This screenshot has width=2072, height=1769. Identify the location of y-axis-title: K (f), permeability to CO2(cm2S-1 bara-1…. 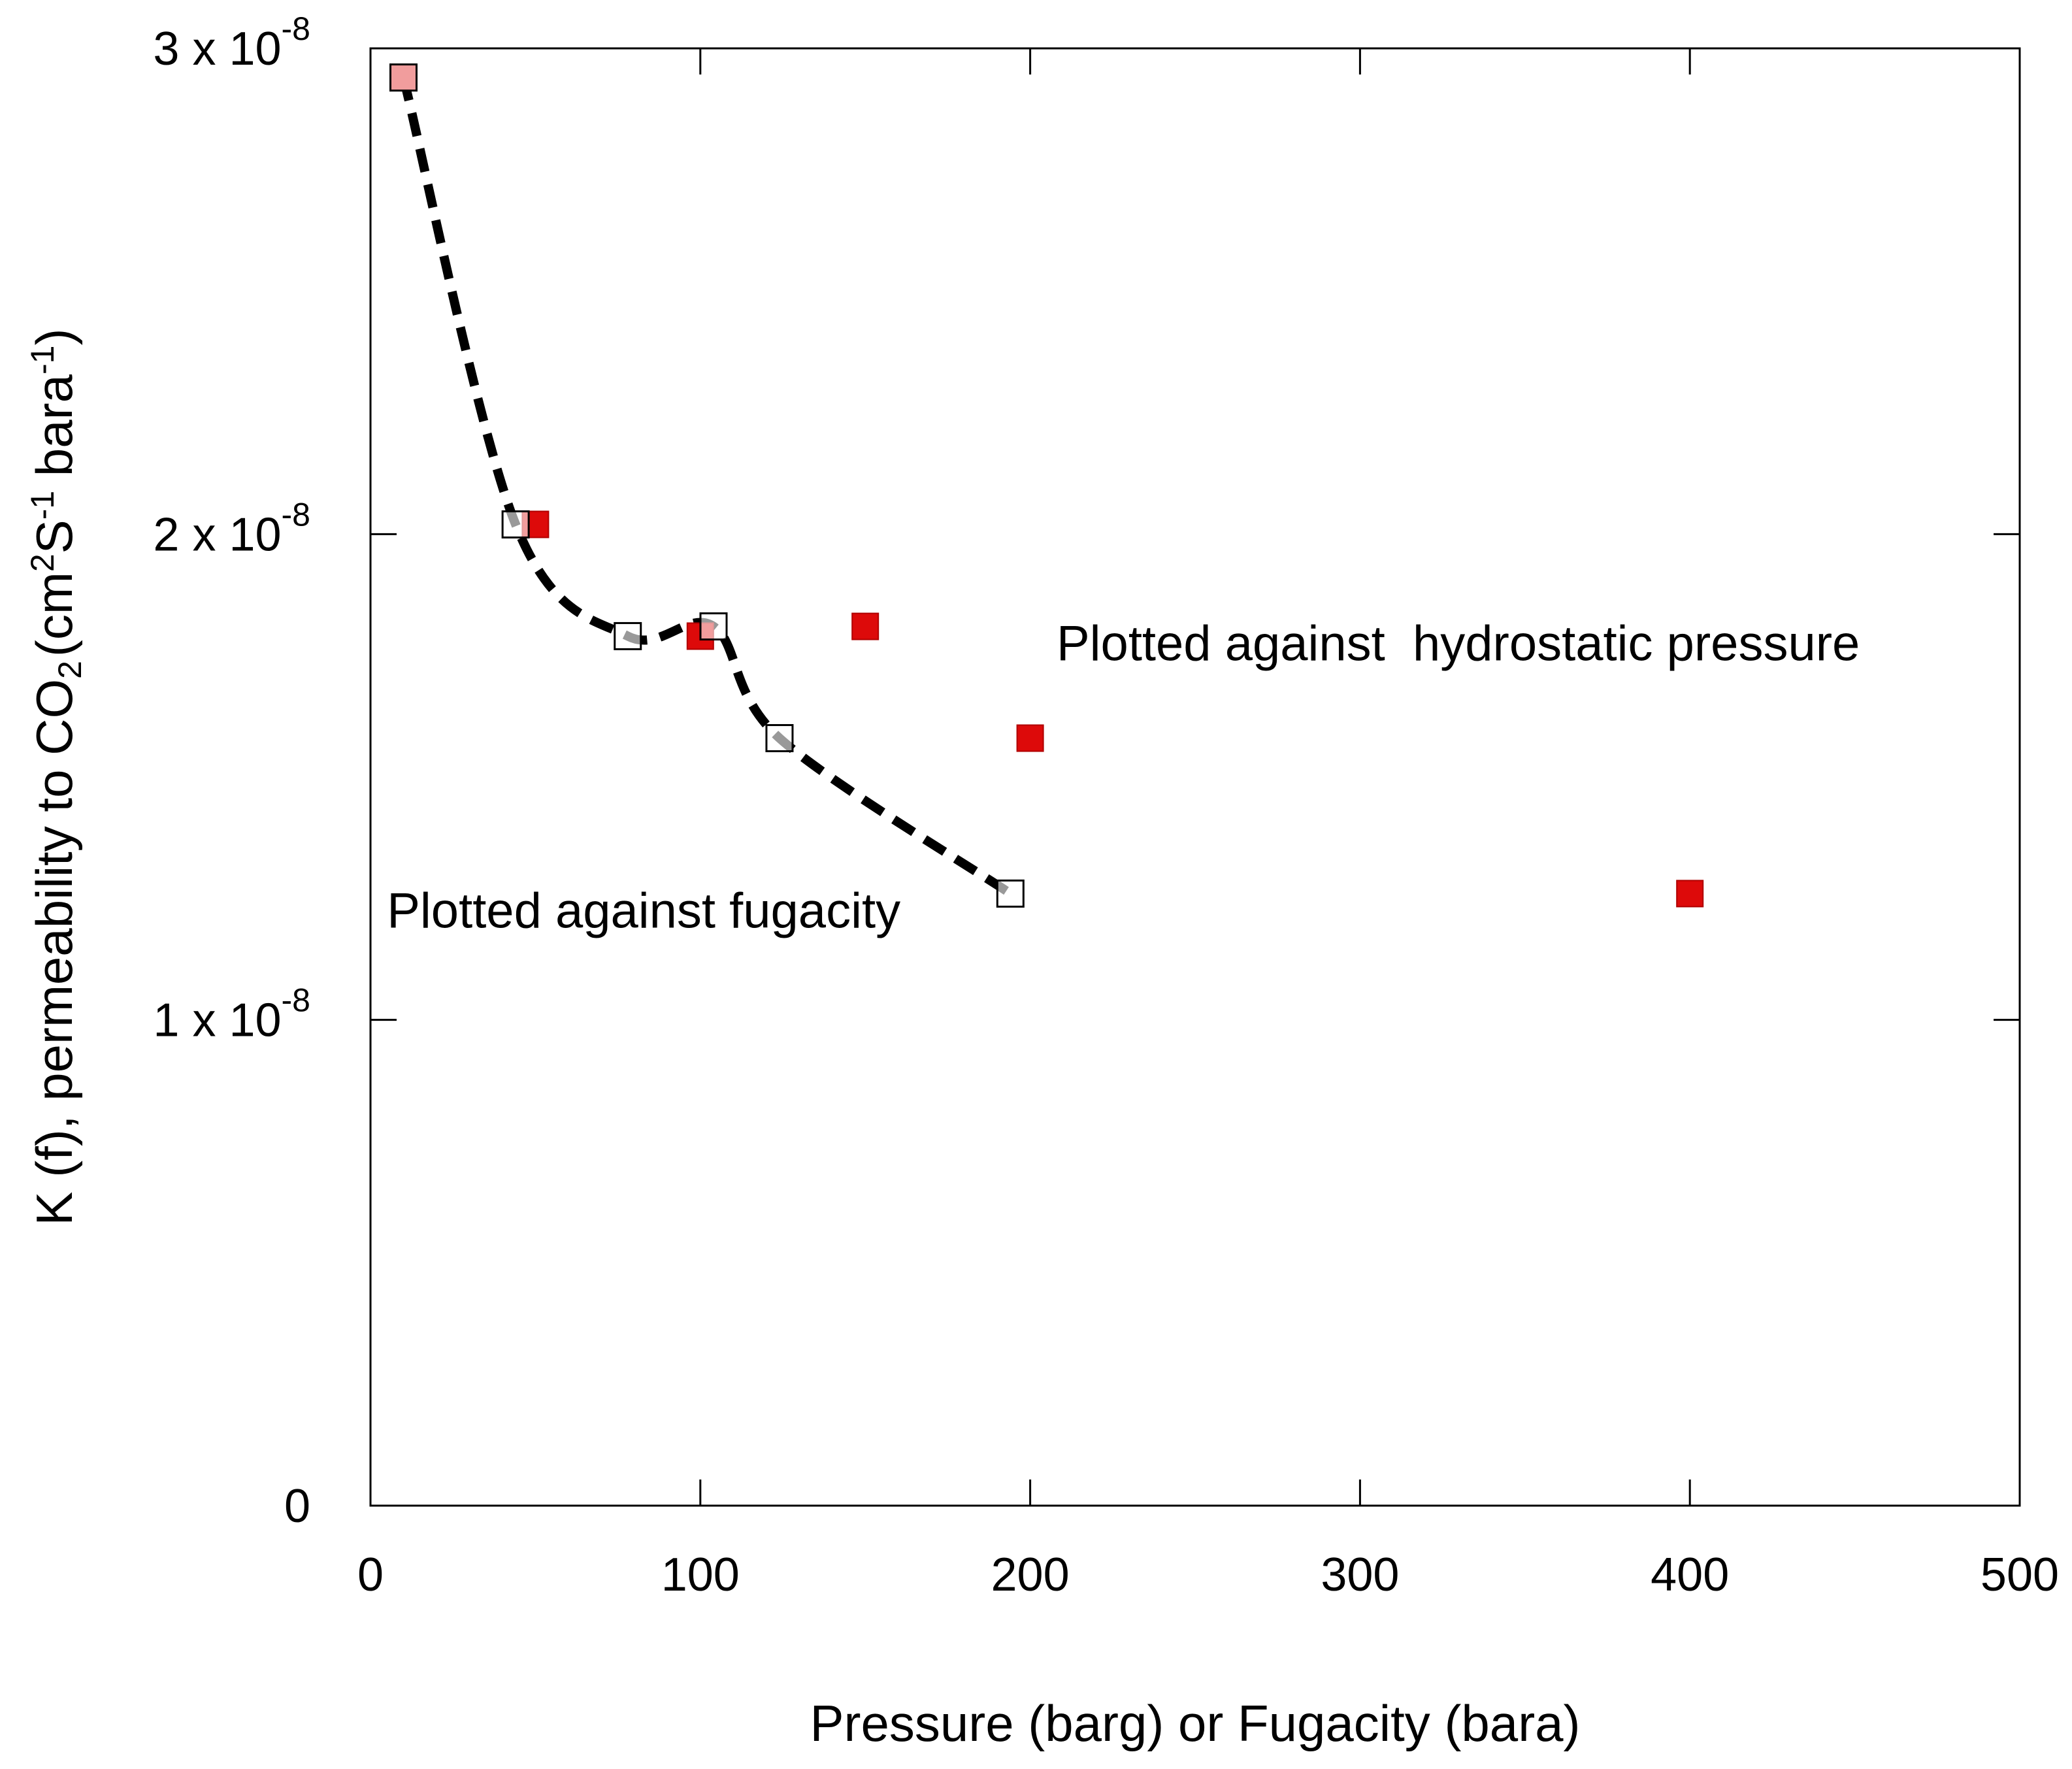
(56, 777).